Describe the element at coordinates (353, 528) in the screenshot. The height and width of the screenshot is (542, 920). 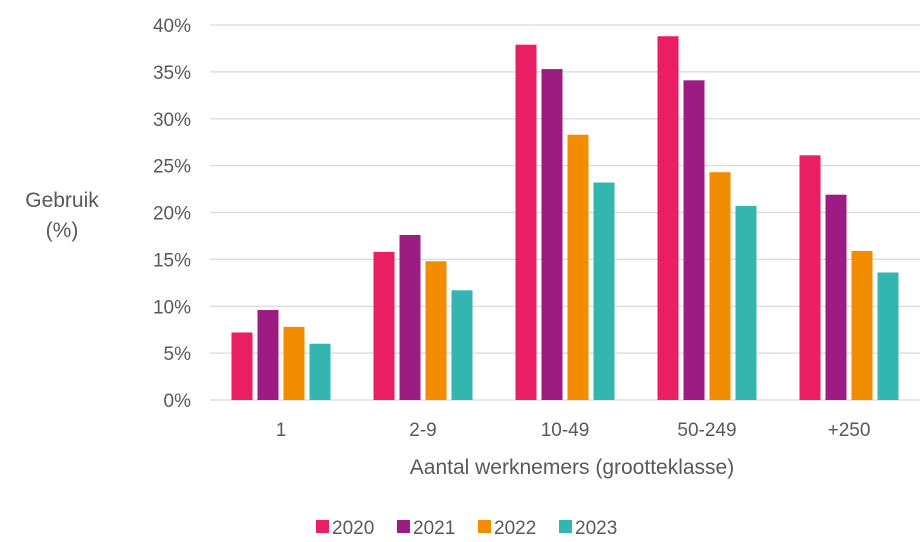
I see `legend-label: 2020` at that location.